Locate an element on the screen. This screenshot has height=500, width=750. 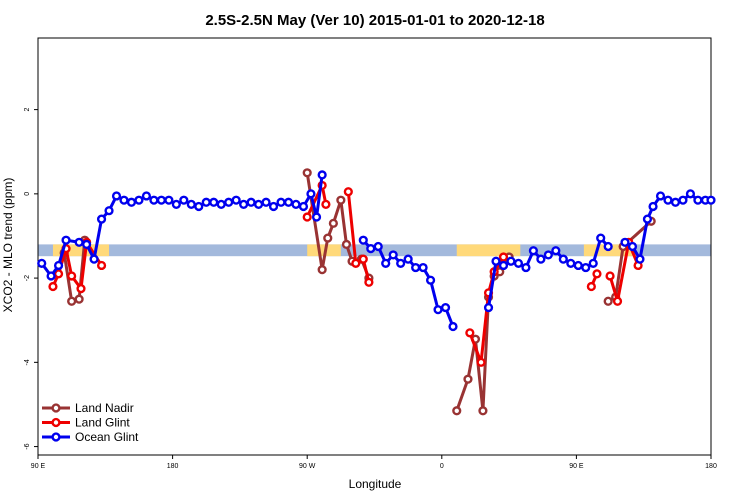
legend-item-land-glint: Land Glint is located at coordinates (86, 423).